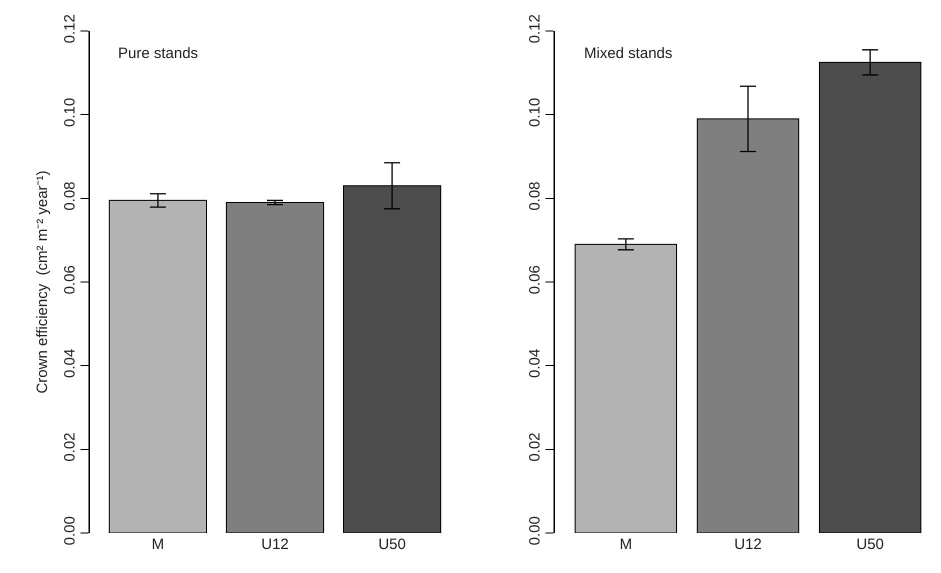 This screenshot has width=941, height=573. Describe the element at coordinates (628, 53) in the screenshot. I see `annotation: Mixed stands` at that location.